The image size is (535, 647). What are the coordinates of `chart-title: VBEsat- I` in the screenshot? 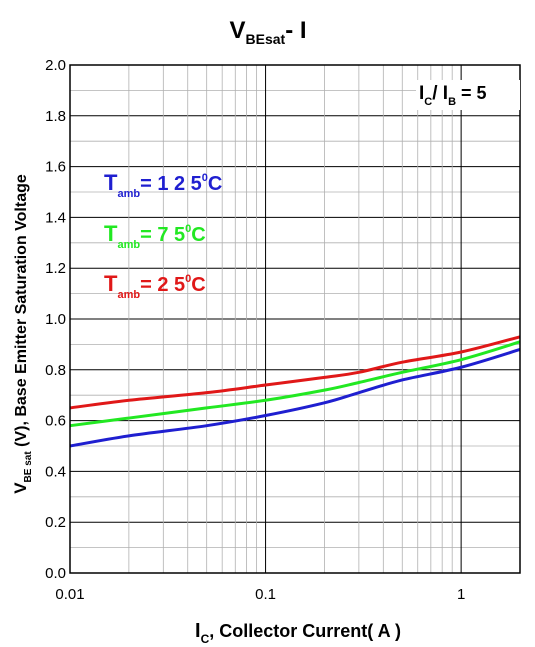 It's located at (267, 32).